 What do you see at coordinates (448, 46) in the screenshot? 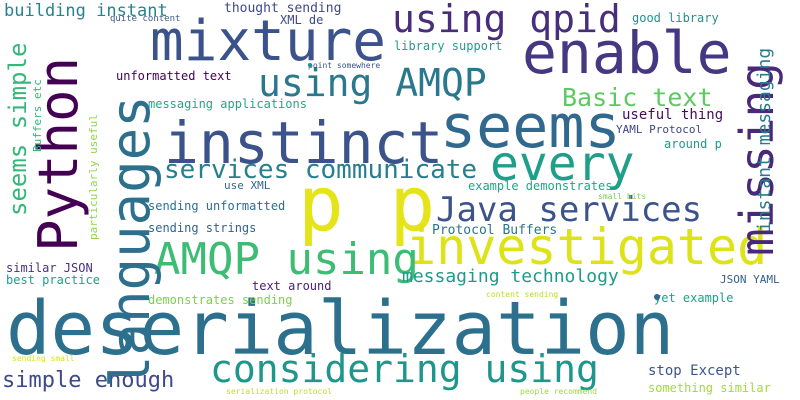
I see `word-cloud-word: library support` at bounding box center [448, 46].